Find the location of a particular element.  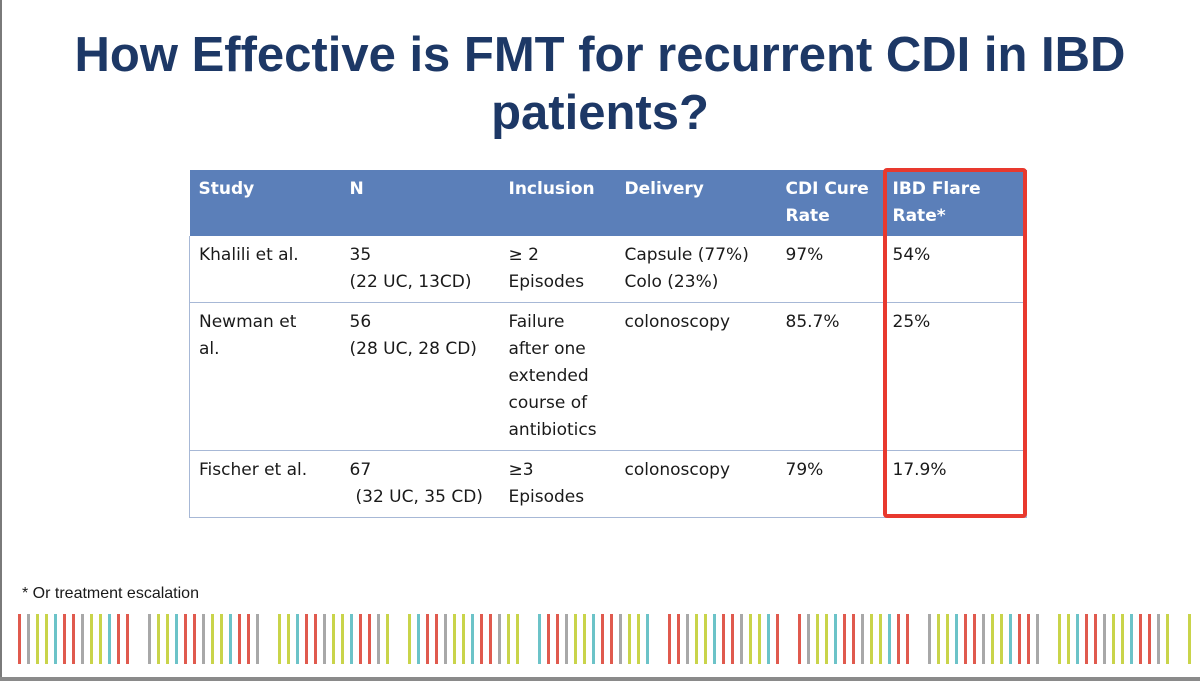

n-count: 35 is located at coordinates (360, 255).